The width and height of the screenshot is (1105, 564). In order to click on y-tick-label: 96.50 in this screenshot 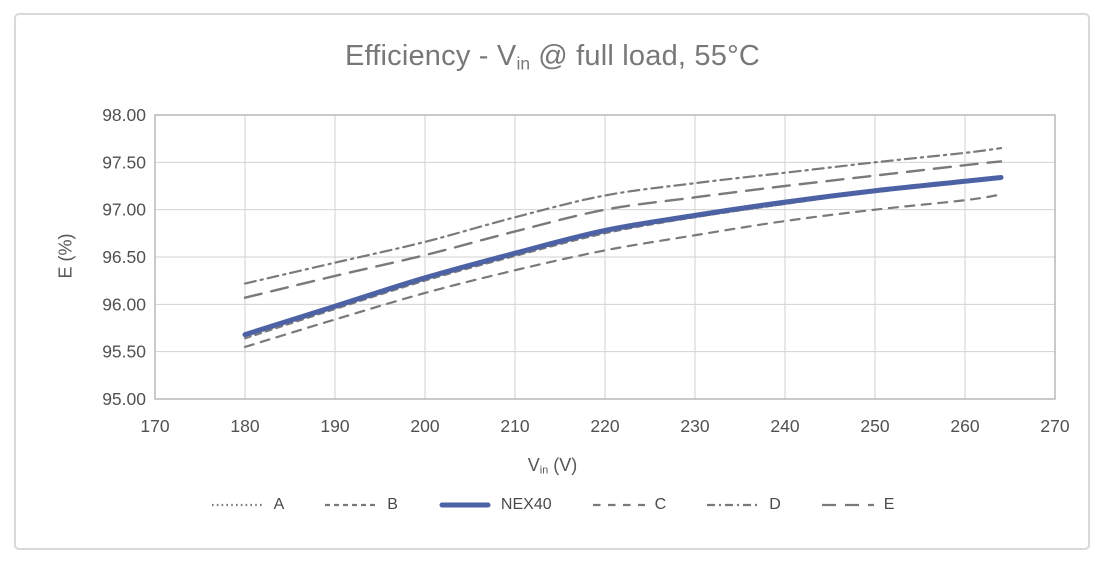, I will do `click(124, 257)`.